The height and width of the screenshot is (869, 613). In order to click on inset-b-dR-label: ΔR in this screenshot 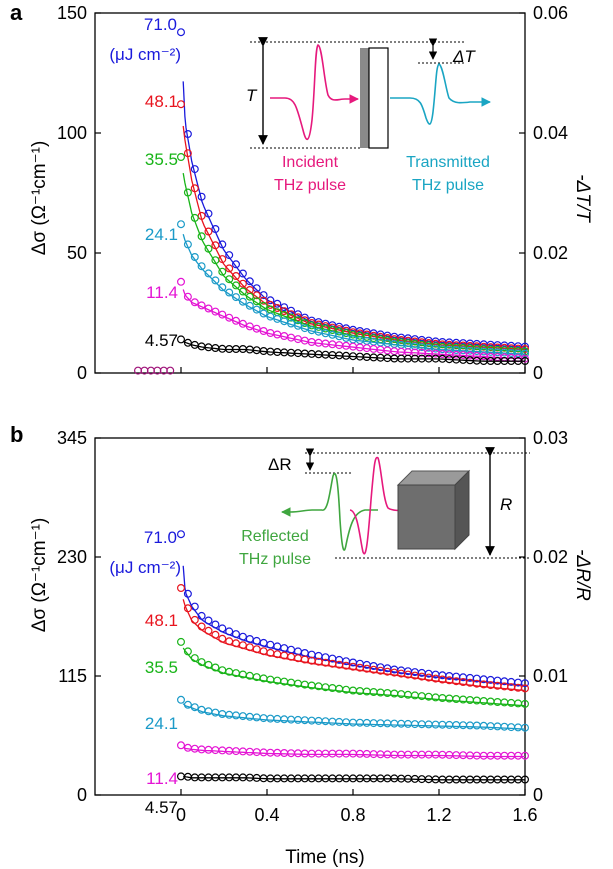, I will do `click(280, 464)`.